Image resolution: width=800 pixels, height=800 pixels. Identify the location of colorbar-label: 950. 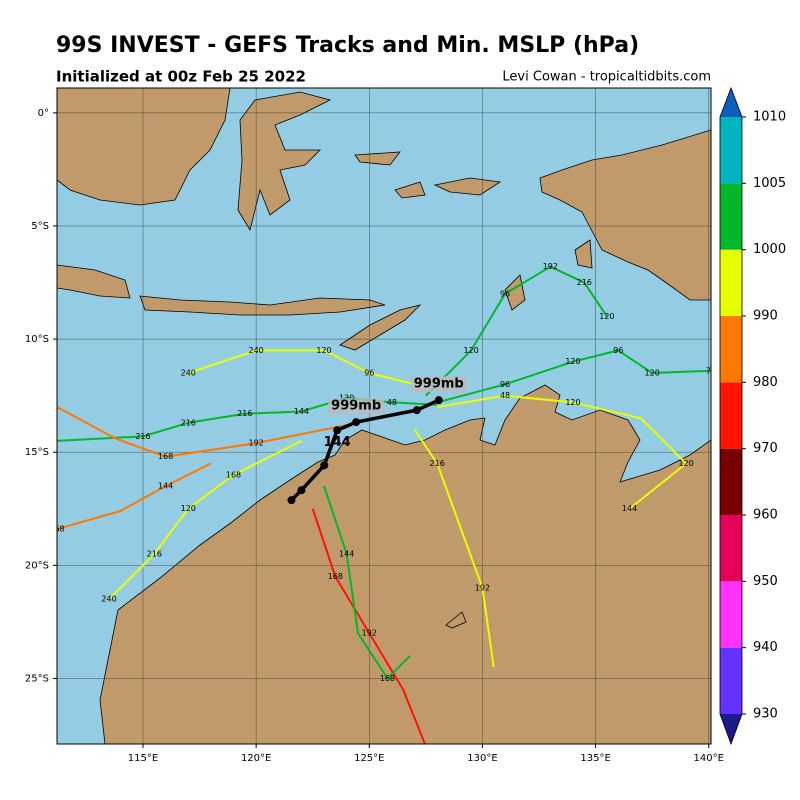
(765, 581).